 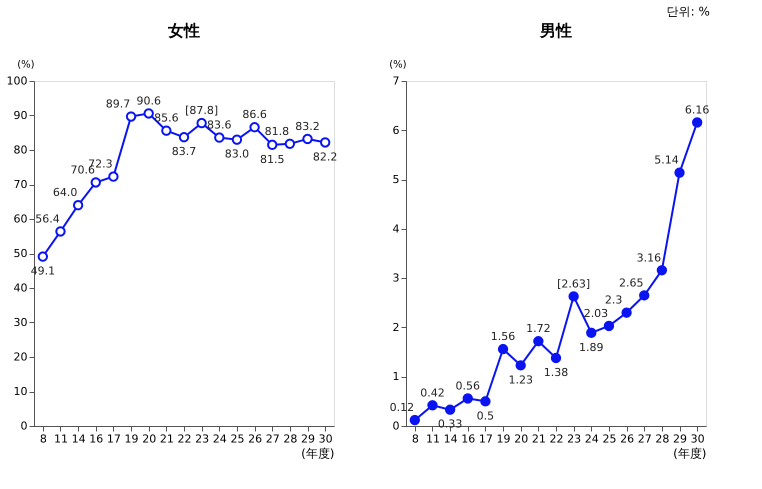 What do you see at coordinates (148, 101) in the screenshot?
I see `data-label: 90.6` at bounding box center [148, 101].